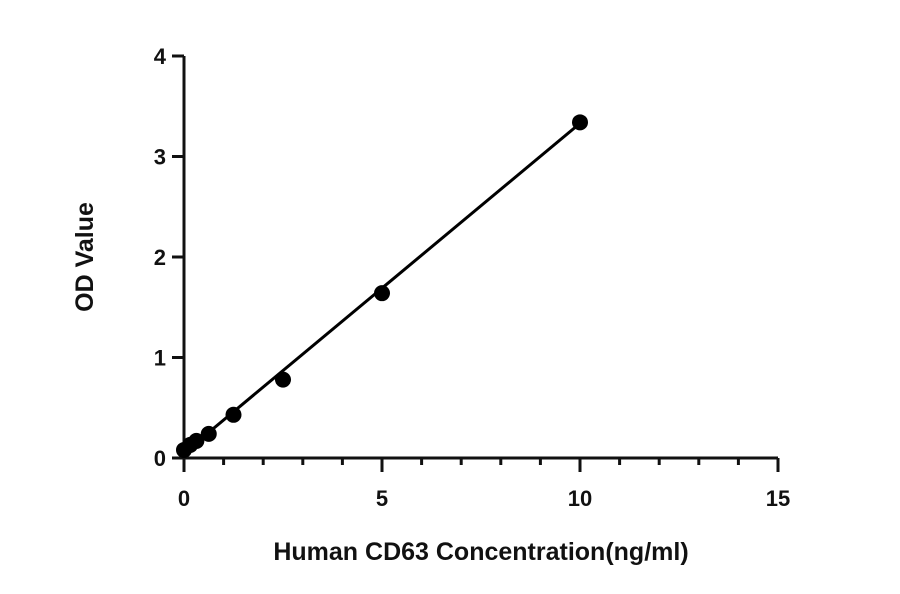  What do you see at coordinates (85, 257) in the screenshot?
I see `y-axis-title: OD Value` at bounding box center [85, 257].